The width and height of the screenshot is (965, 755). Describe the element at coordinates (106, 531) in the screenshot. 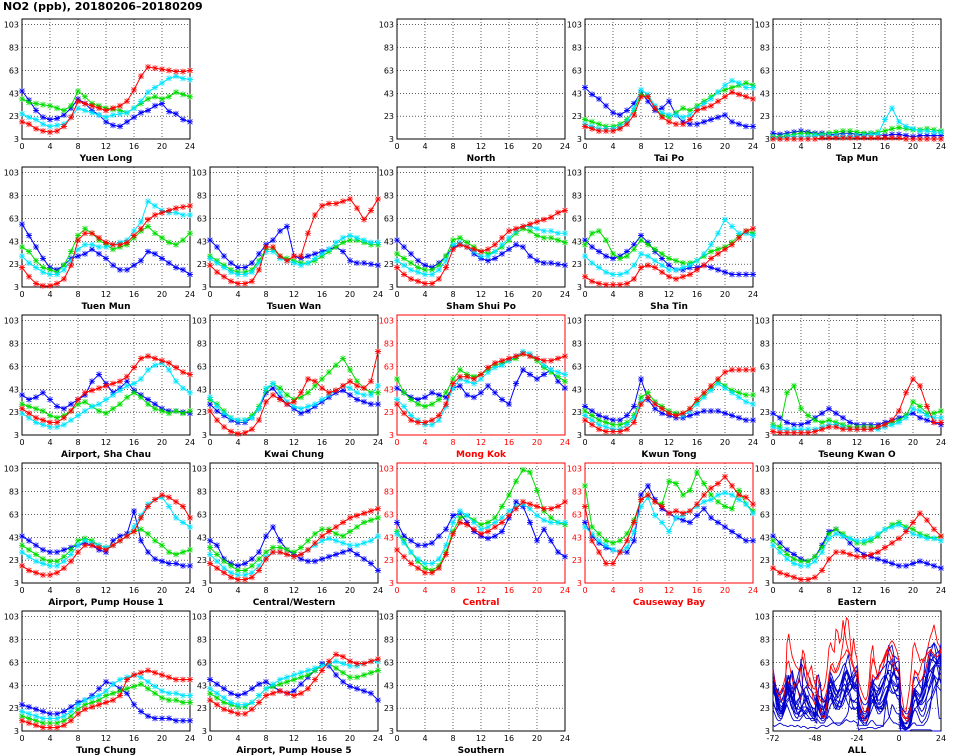

I see `airport-pump-house-1-day3-line` at that location.